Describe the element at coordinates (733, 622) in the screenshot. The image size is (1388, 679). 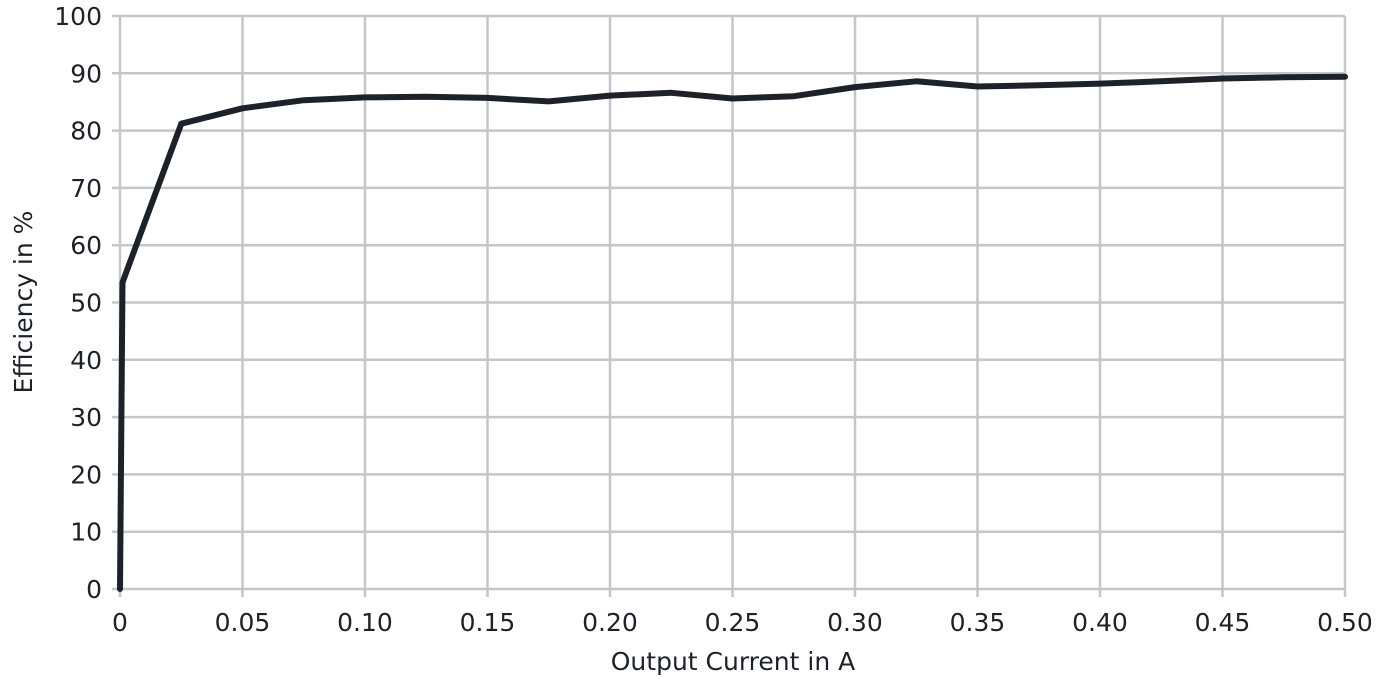
I see `x-tick-label: 0.25` at that location.